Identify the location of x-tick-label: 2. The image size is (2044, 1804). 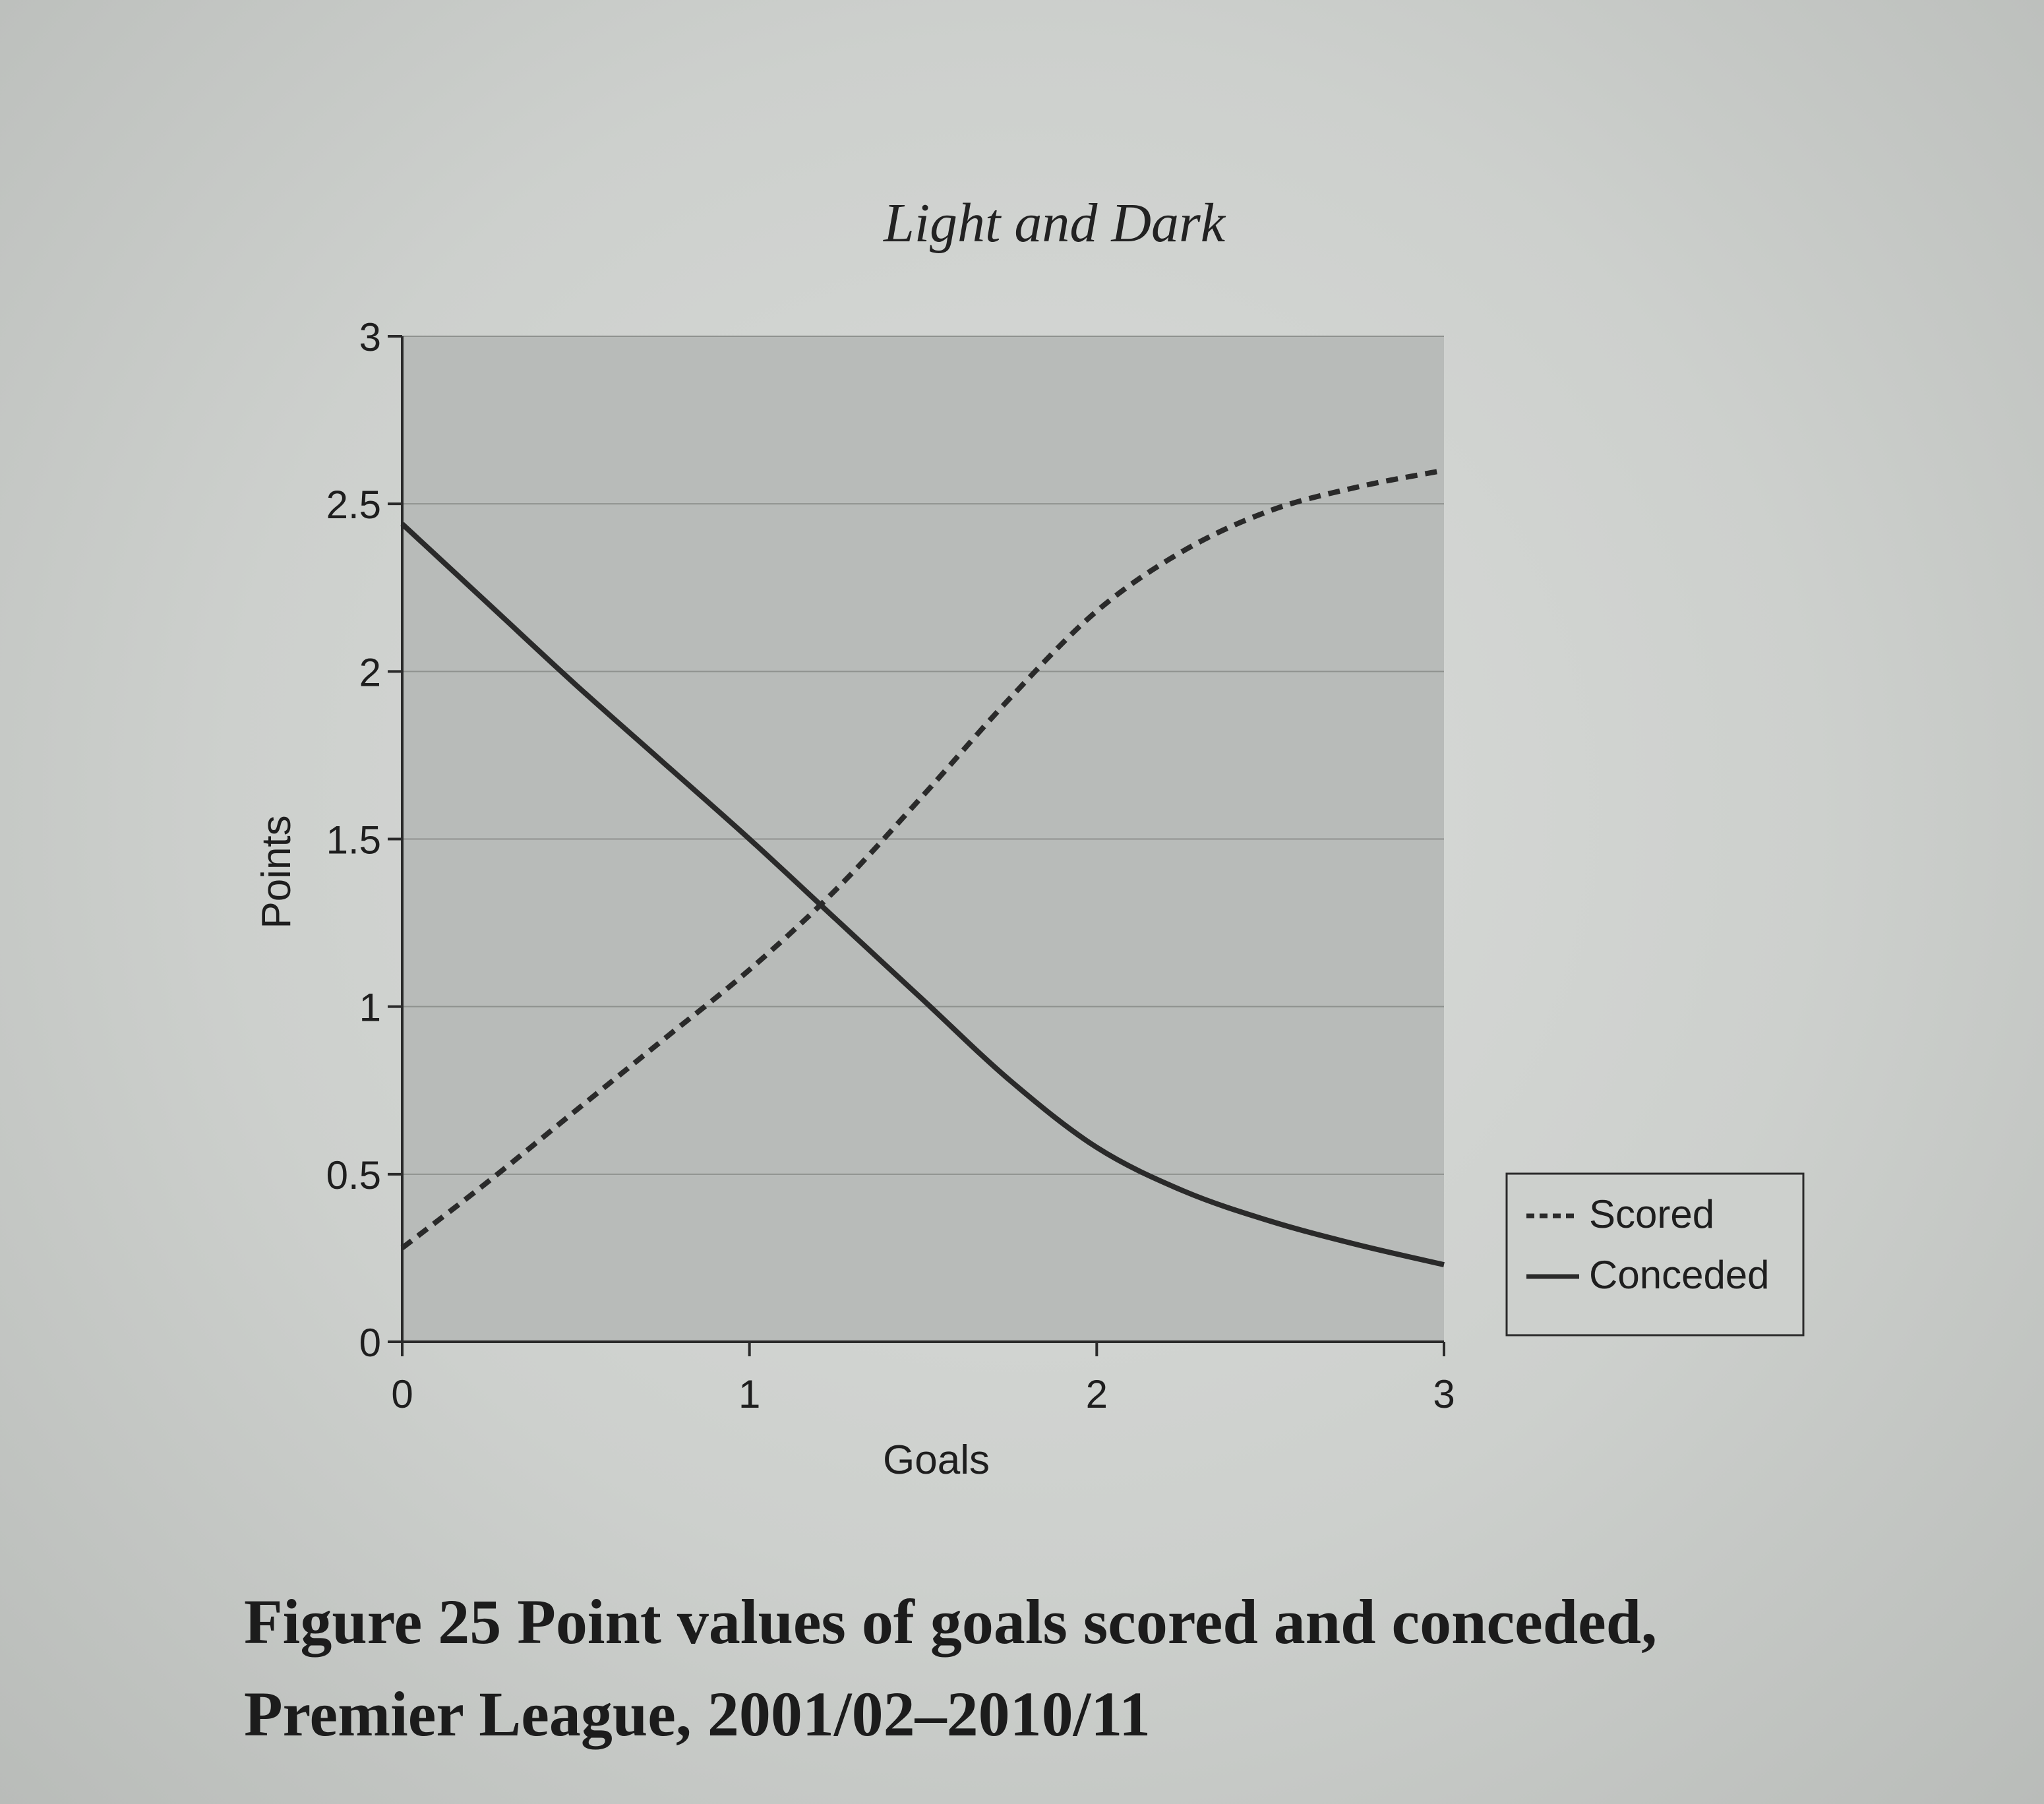
(1097, 1394).